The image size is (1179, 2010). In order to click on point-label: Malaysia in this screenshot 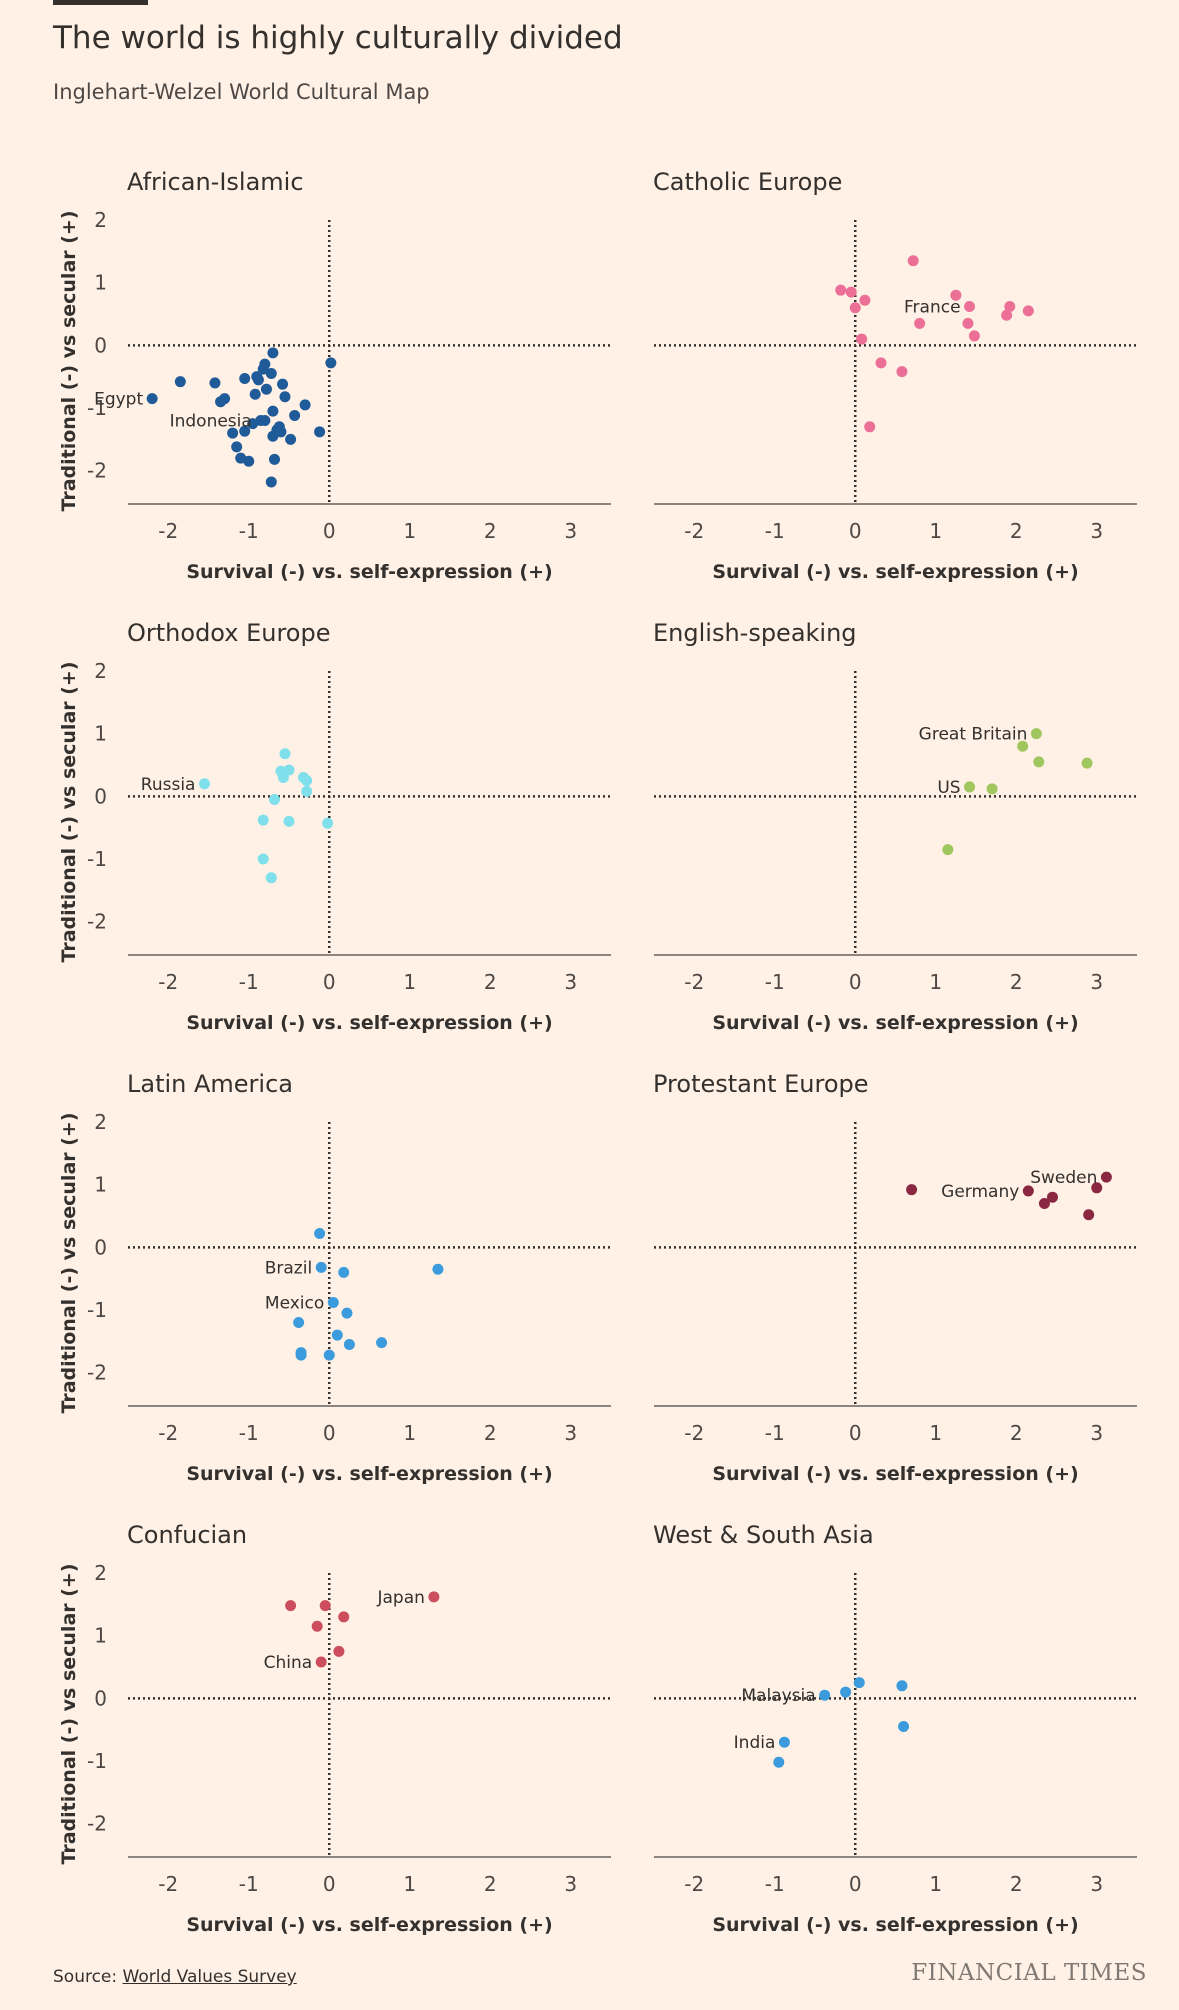, I will do `click(778, 1696)`.